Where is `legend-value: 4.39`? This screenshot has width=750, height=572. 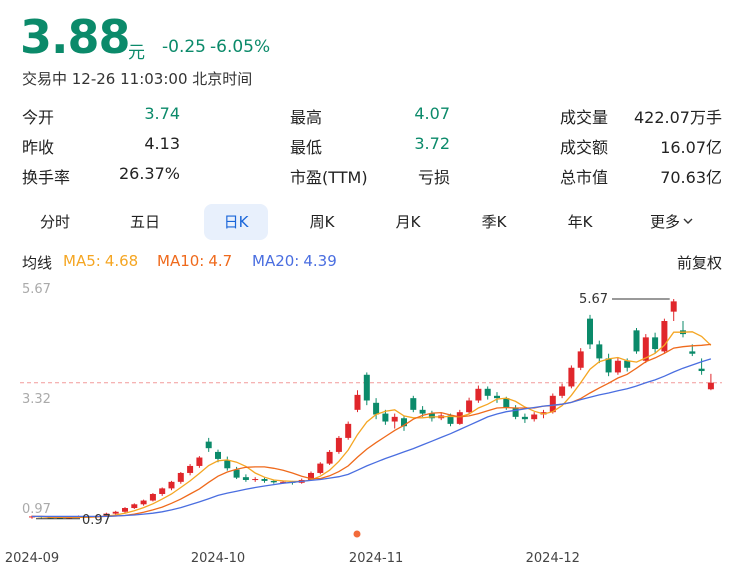
legend-value: 4.39 is located at coordinates (320, 261).